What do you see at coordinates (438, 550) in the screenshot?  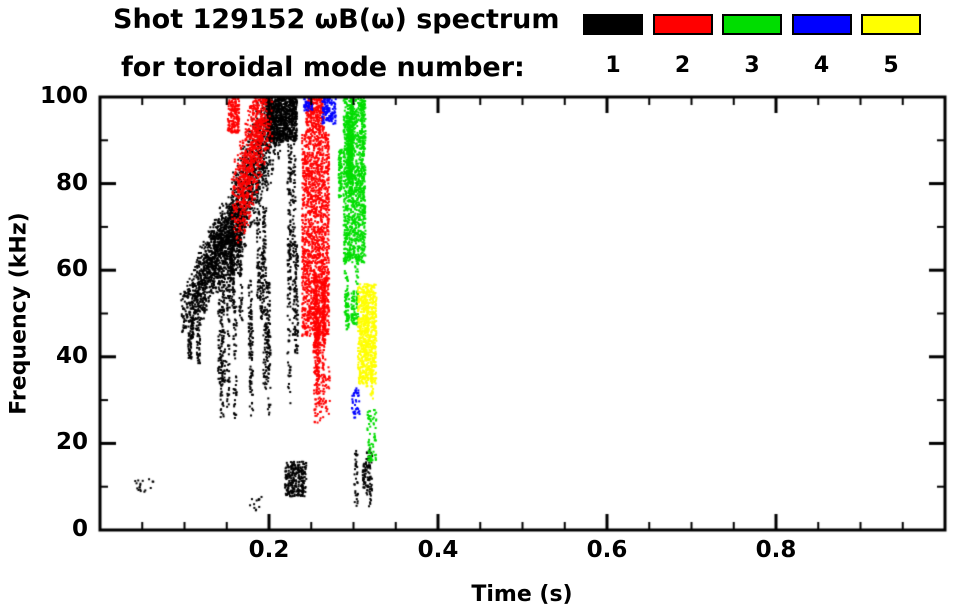 I see `x-tick-label: 0.4` at bounding box center [438, 550].